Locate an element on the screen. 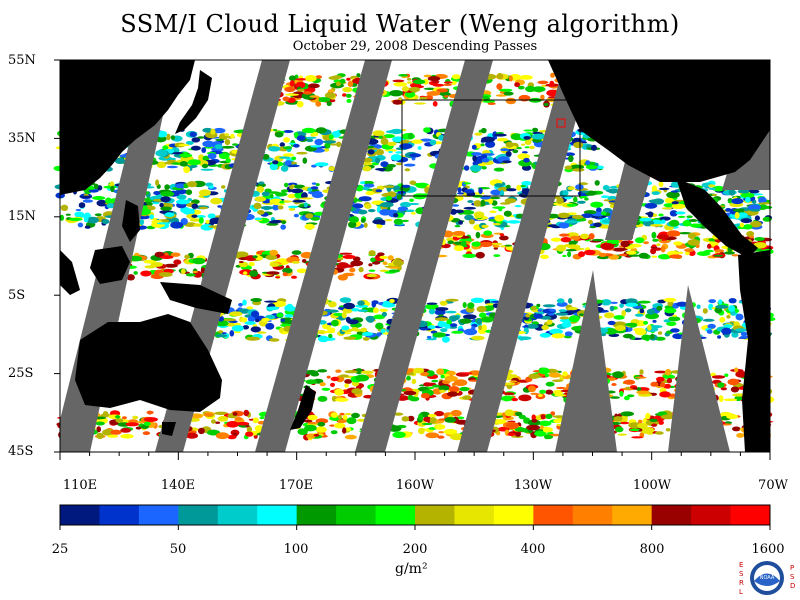  land-japan is located at coordinates (193, 102).